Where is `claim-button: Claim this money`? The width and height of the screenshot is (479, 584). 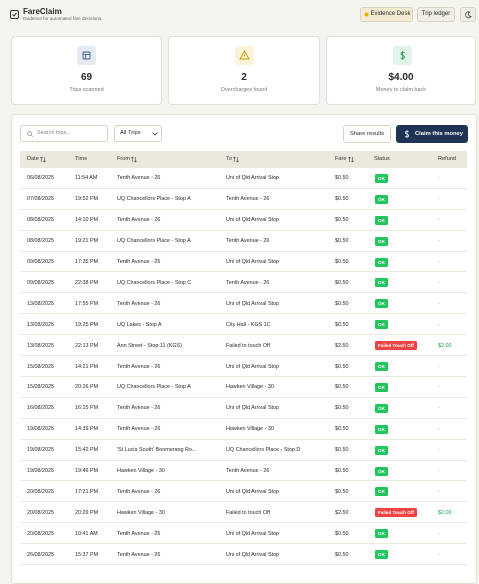 claim-button: Claim this money is located at coordinates (432, 134).